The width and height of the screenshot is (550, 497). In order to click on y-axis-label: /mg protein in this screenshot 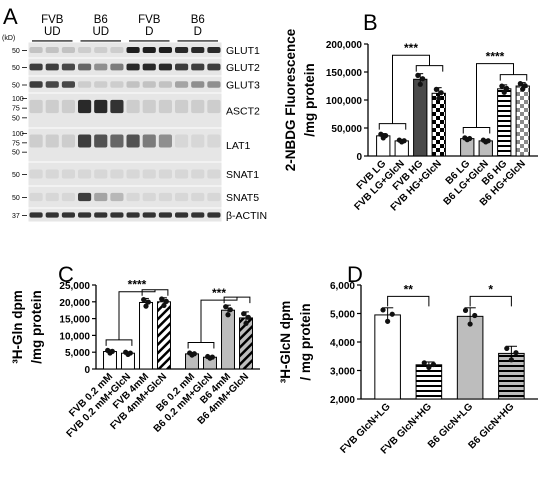, I will do `click(36, 327)`.